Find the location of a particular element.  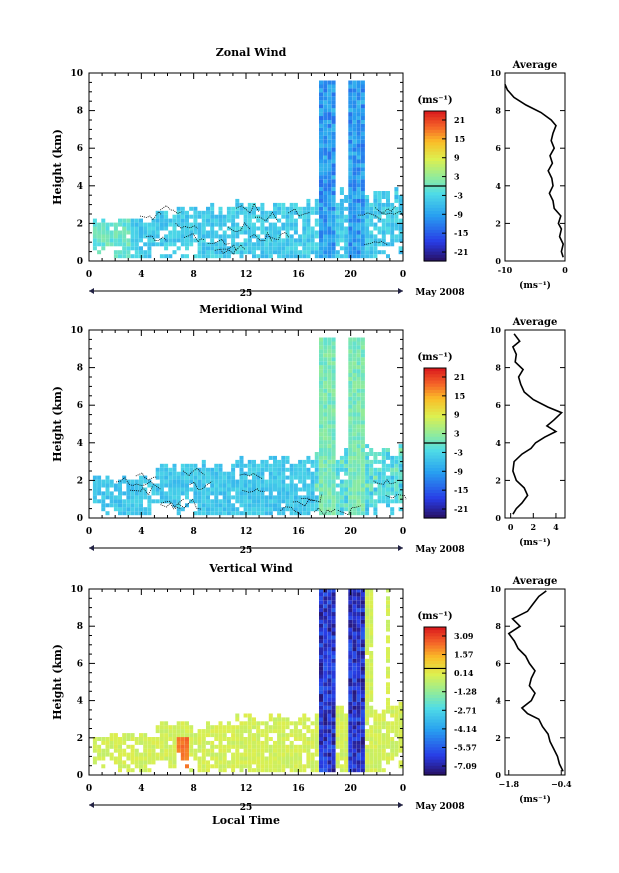

contour-line is located at coordinates (186, 226).